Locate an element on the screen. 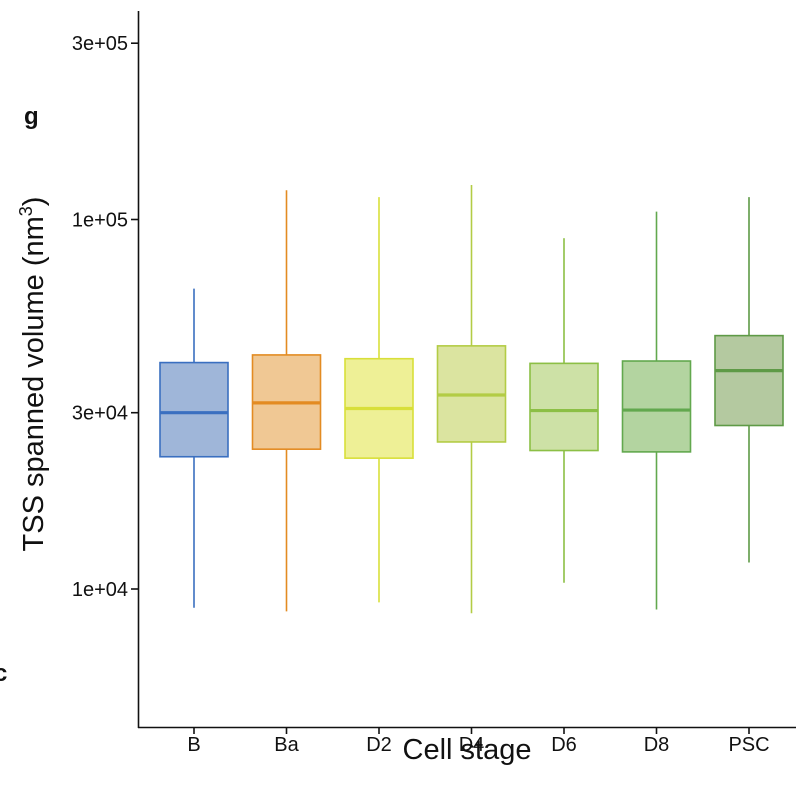 The image size is (799, 801). y-tick-label-0: 1e+04 is located at coordinates (100, 590).